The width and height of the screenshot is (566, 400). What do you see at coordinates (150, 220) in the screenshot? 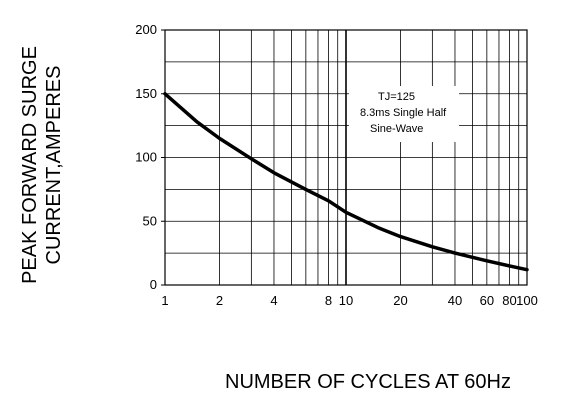
I see `y-tick-label: 50` at bounding box center [150, 220].